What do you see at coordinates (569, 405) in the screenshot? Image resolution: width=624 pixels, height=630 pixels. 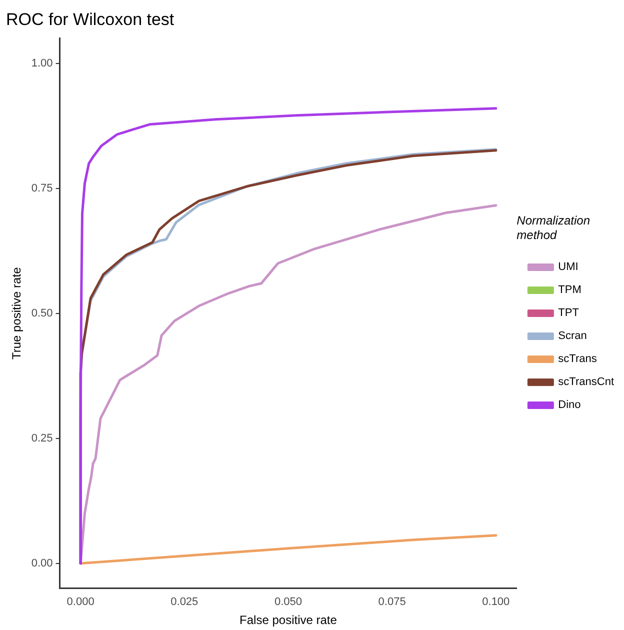 I see `legend-label: Dino` at bounding box center [569, 405].